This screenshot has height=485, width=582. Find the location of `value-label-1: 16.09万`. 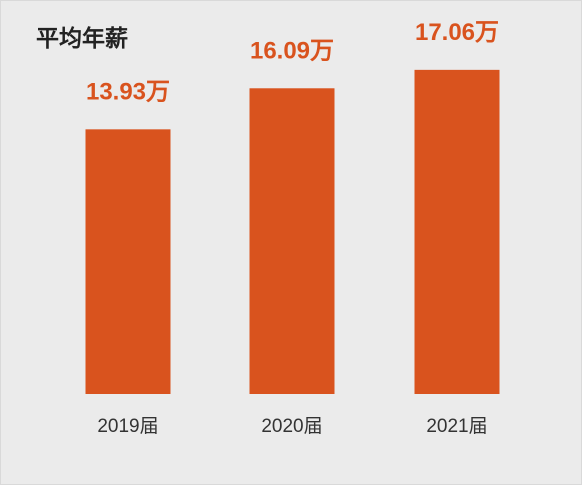

value-label-1: 16.09万 is located at coordinates (292, 50).